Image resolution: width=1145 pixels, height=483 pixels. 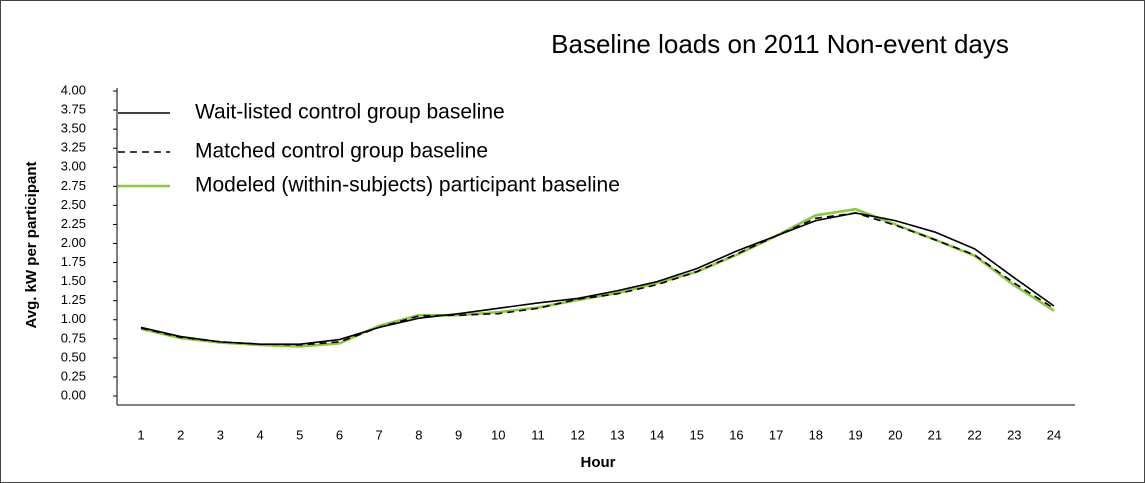 I want to click on x-tick-label: 6, so click(x=339, y=434).